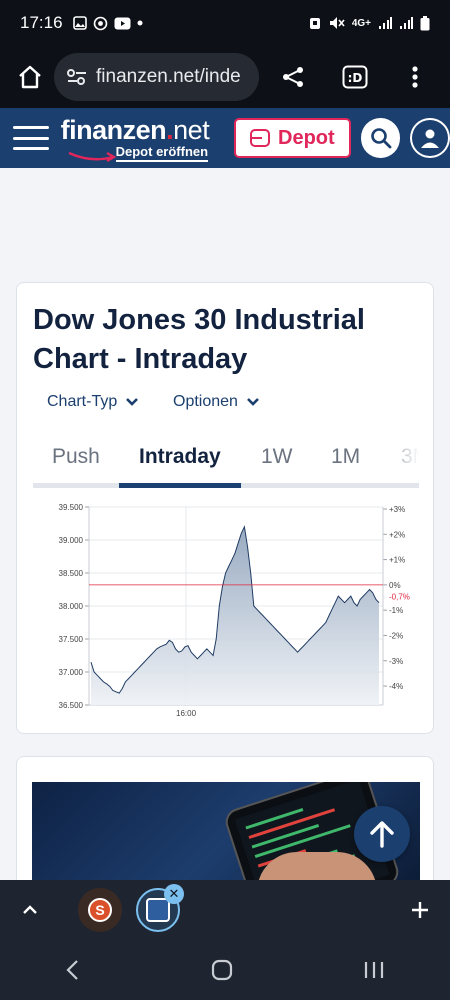 This screenshot has width=450, height=1000. I want to click on y-tick-label: 38.500, so click(71, 573).